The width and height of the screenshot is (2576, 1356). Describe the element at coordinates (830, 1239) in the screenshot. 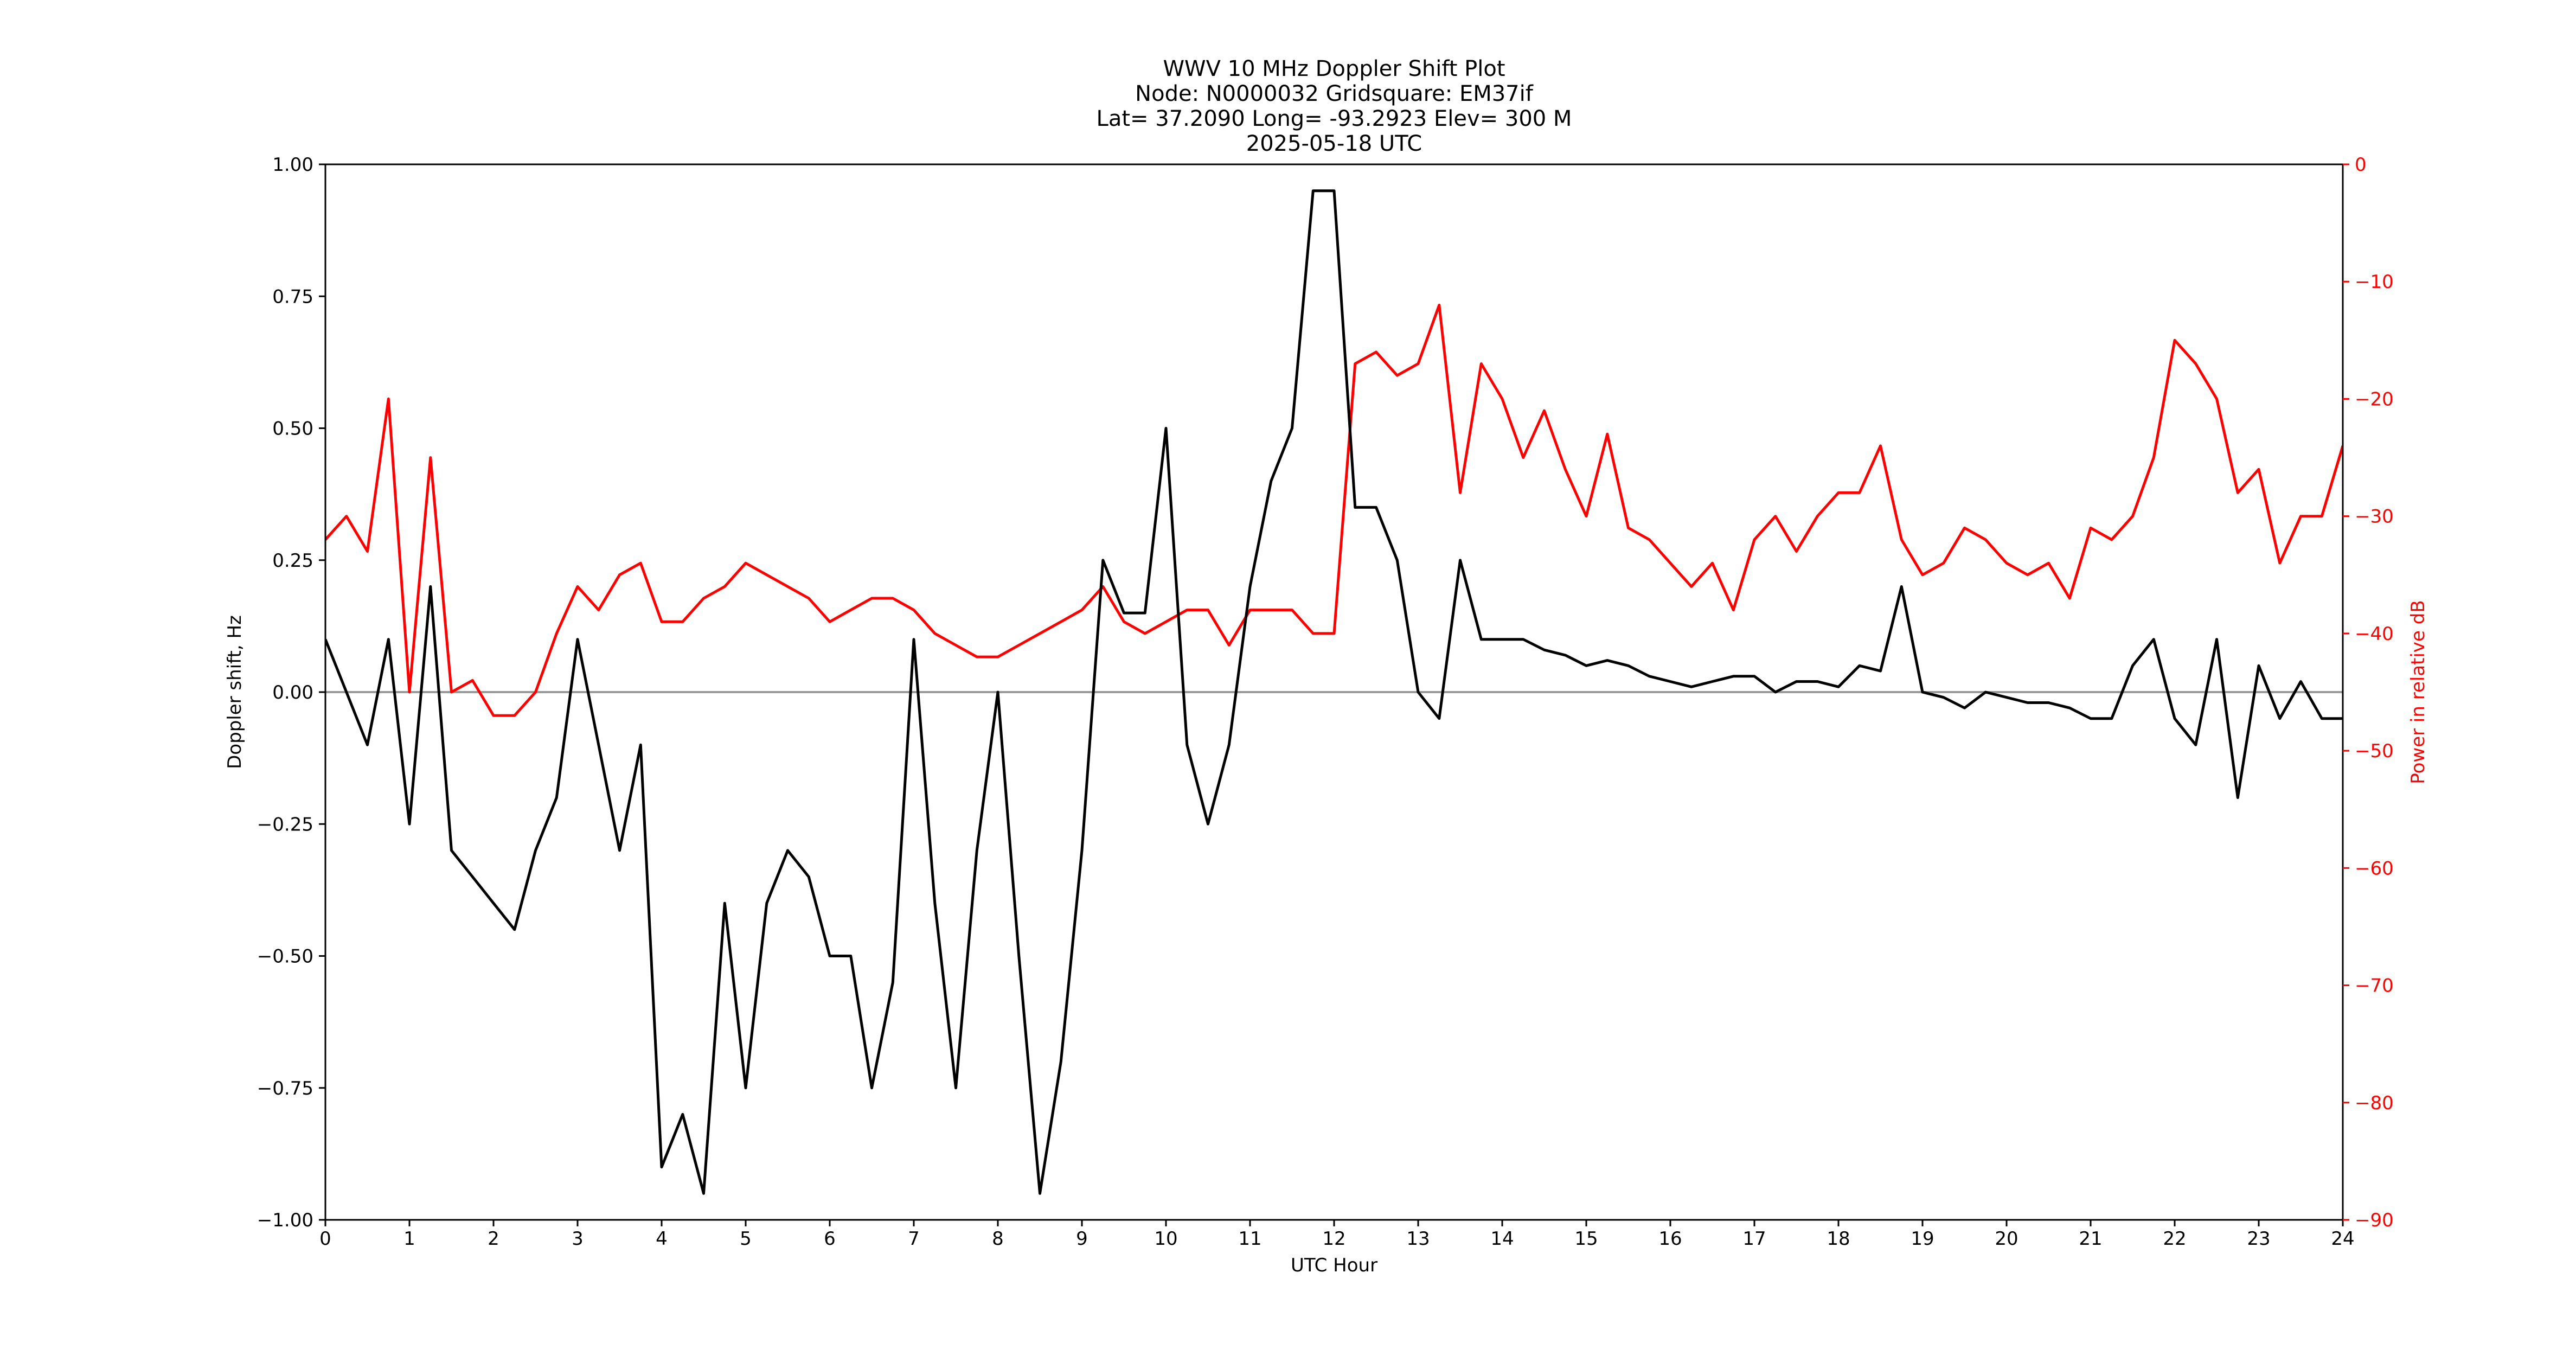

I see `x-tick-label: 6` at that location.